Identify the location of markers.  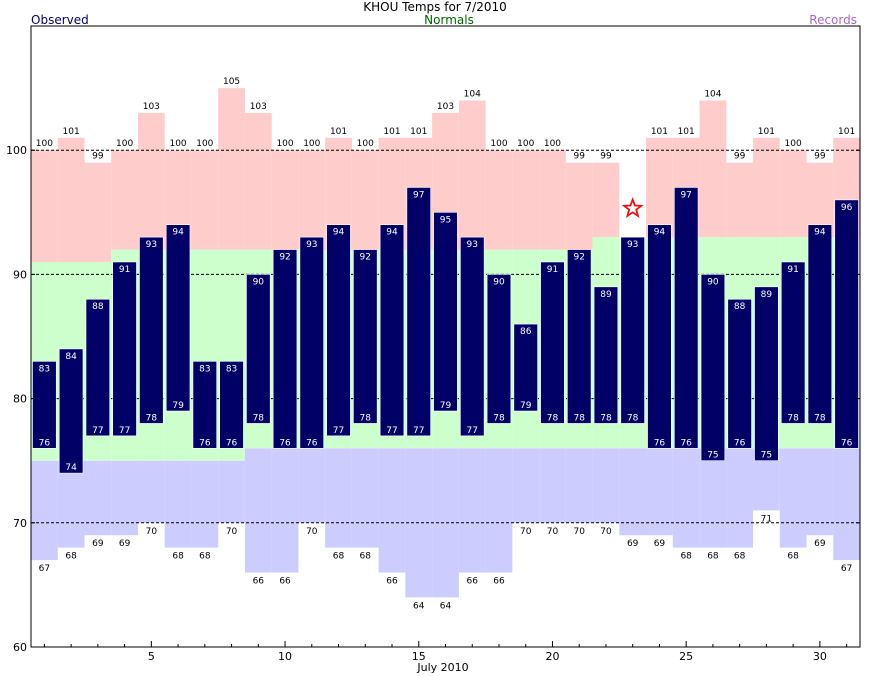
(632, 207).